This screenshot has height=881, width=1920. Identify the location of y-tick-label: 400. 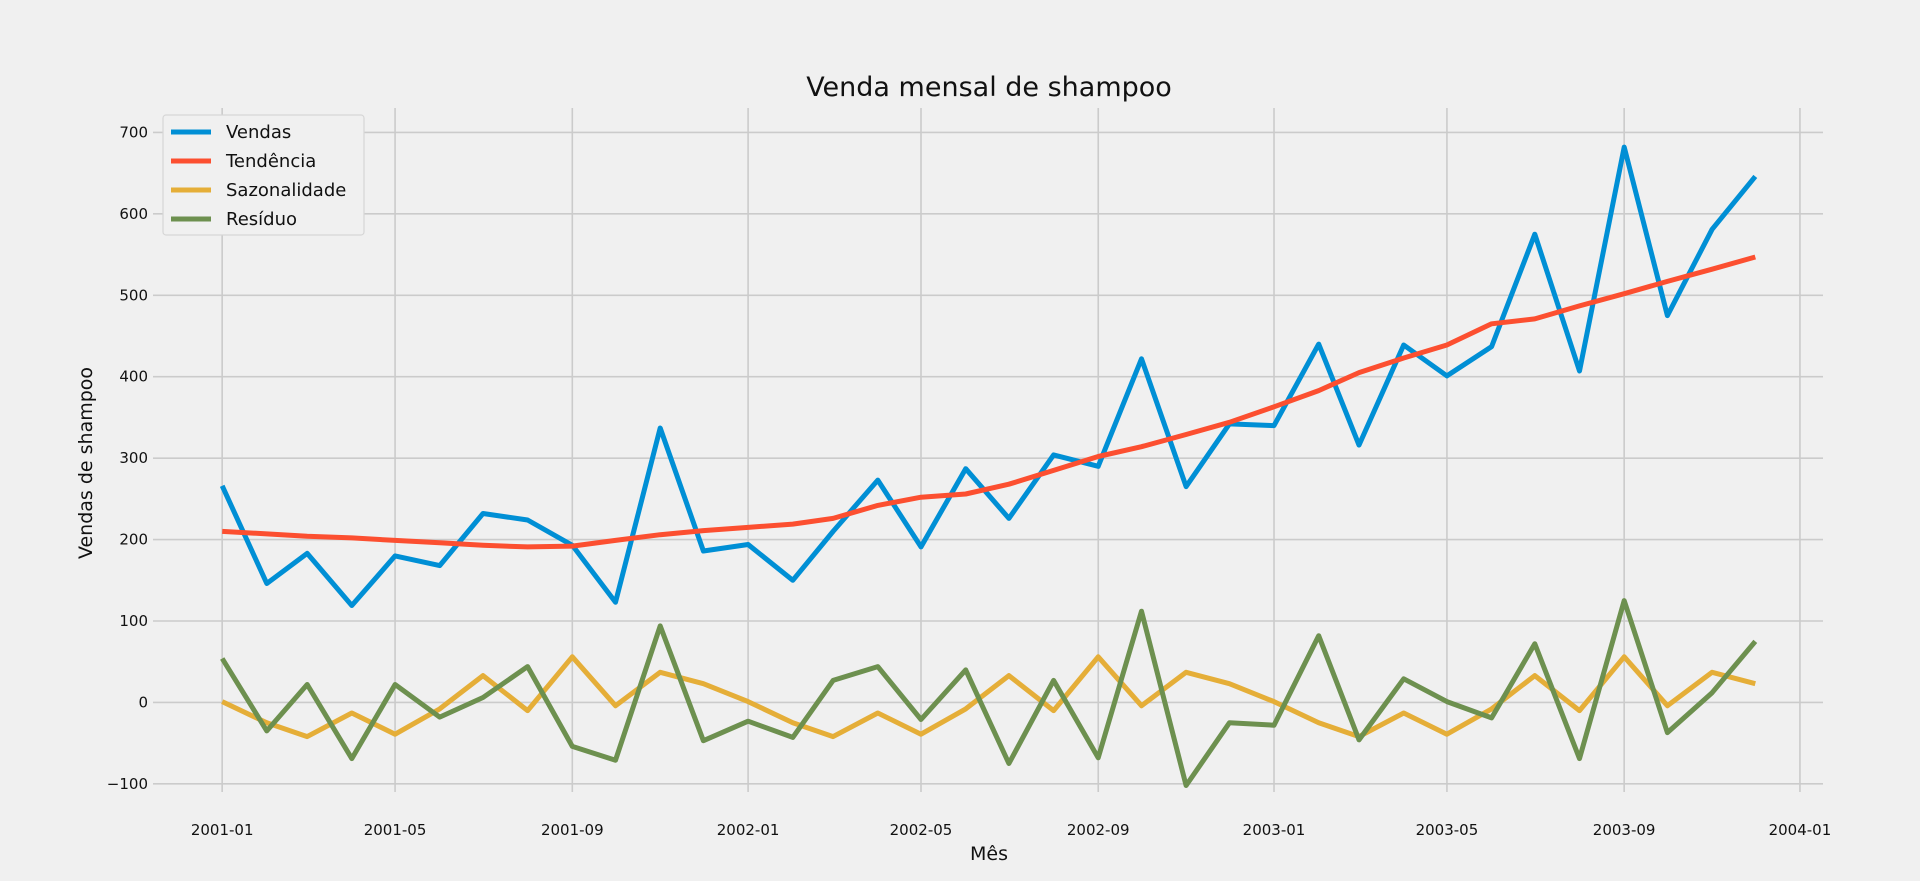
(133, 377).